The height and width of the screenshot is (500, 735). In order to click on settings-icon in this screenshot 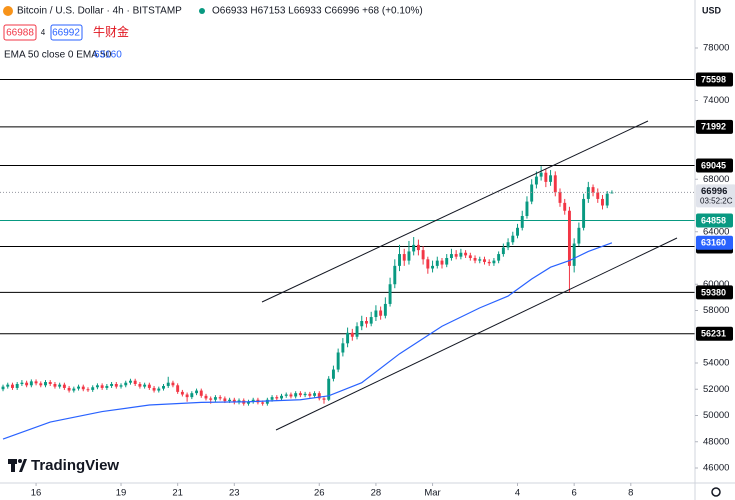, I will do `click(716, 492)`.